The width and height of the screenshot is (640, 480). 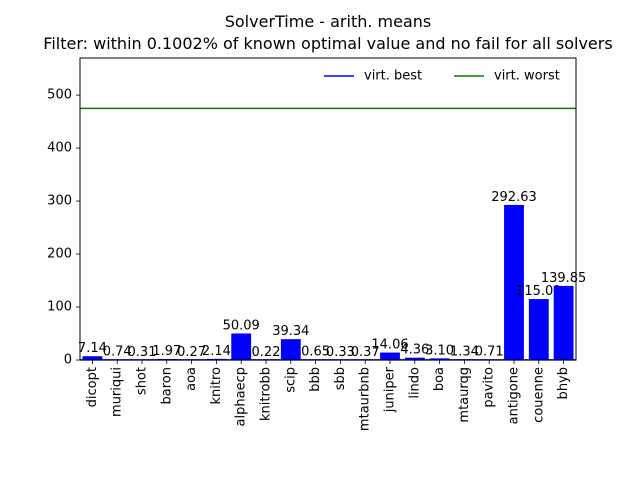 What do you see at coordinates (59, 148) in the screenshot?
I see `y-tick-label-400: 400` at bounding box center [59, 148].